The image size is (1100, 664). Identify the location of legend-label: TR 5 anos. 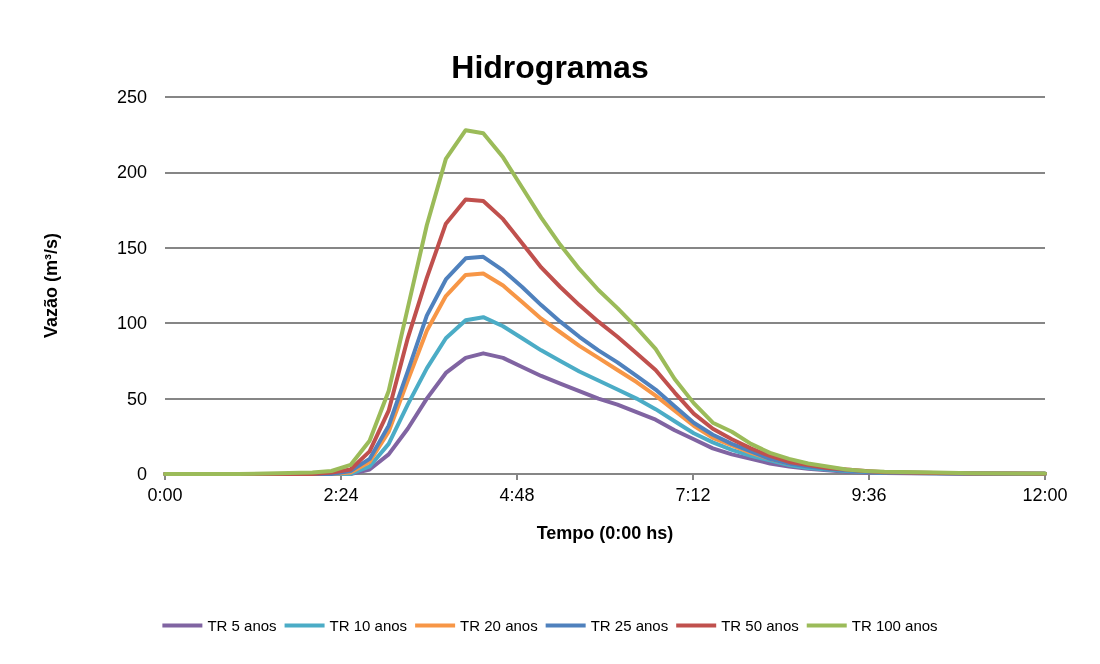
(242, 625).